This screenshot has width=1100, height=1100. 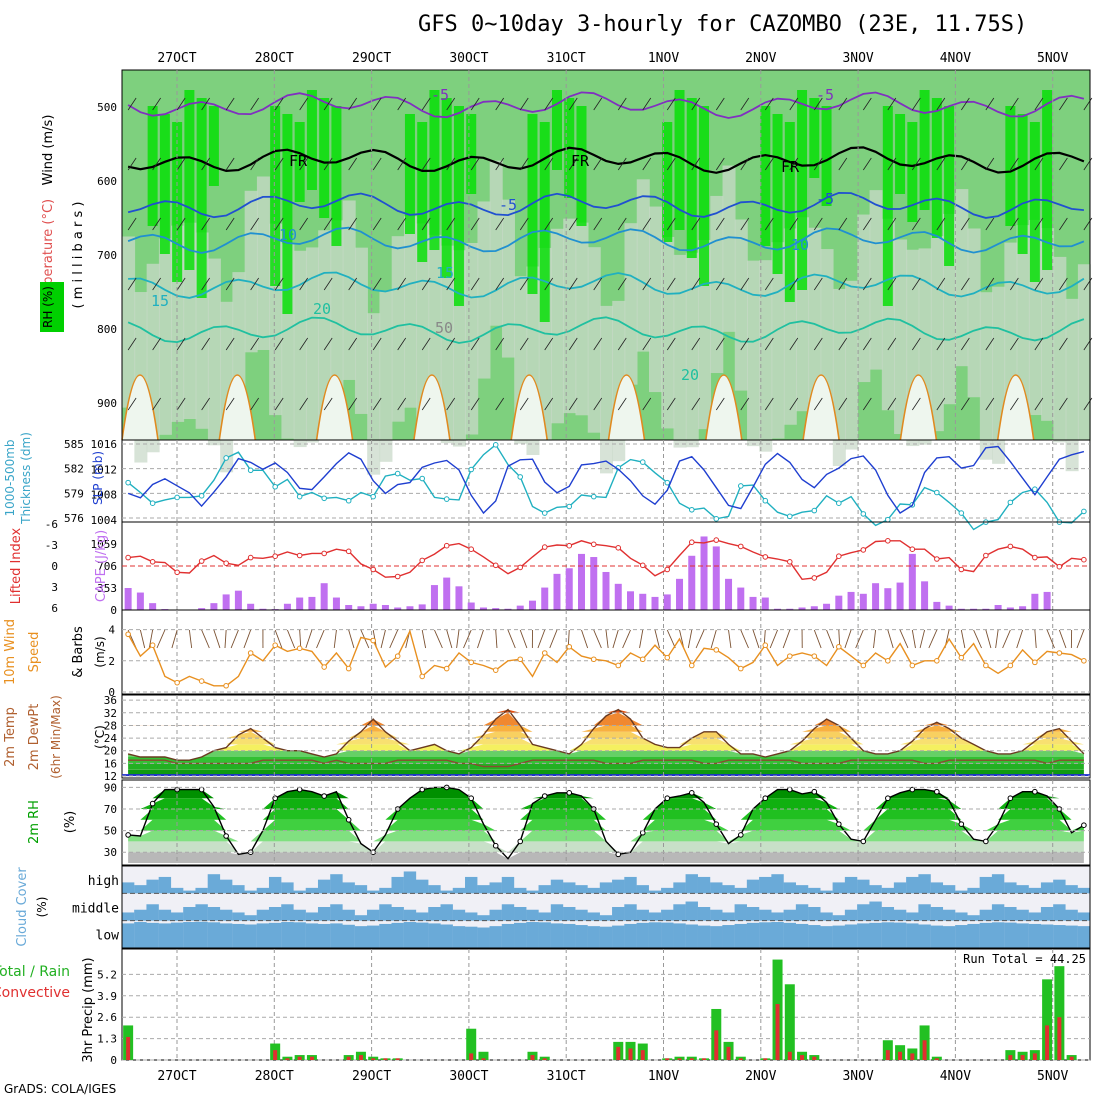 I want to click on temp-tick-label: 12, so click(x=110, y=776).